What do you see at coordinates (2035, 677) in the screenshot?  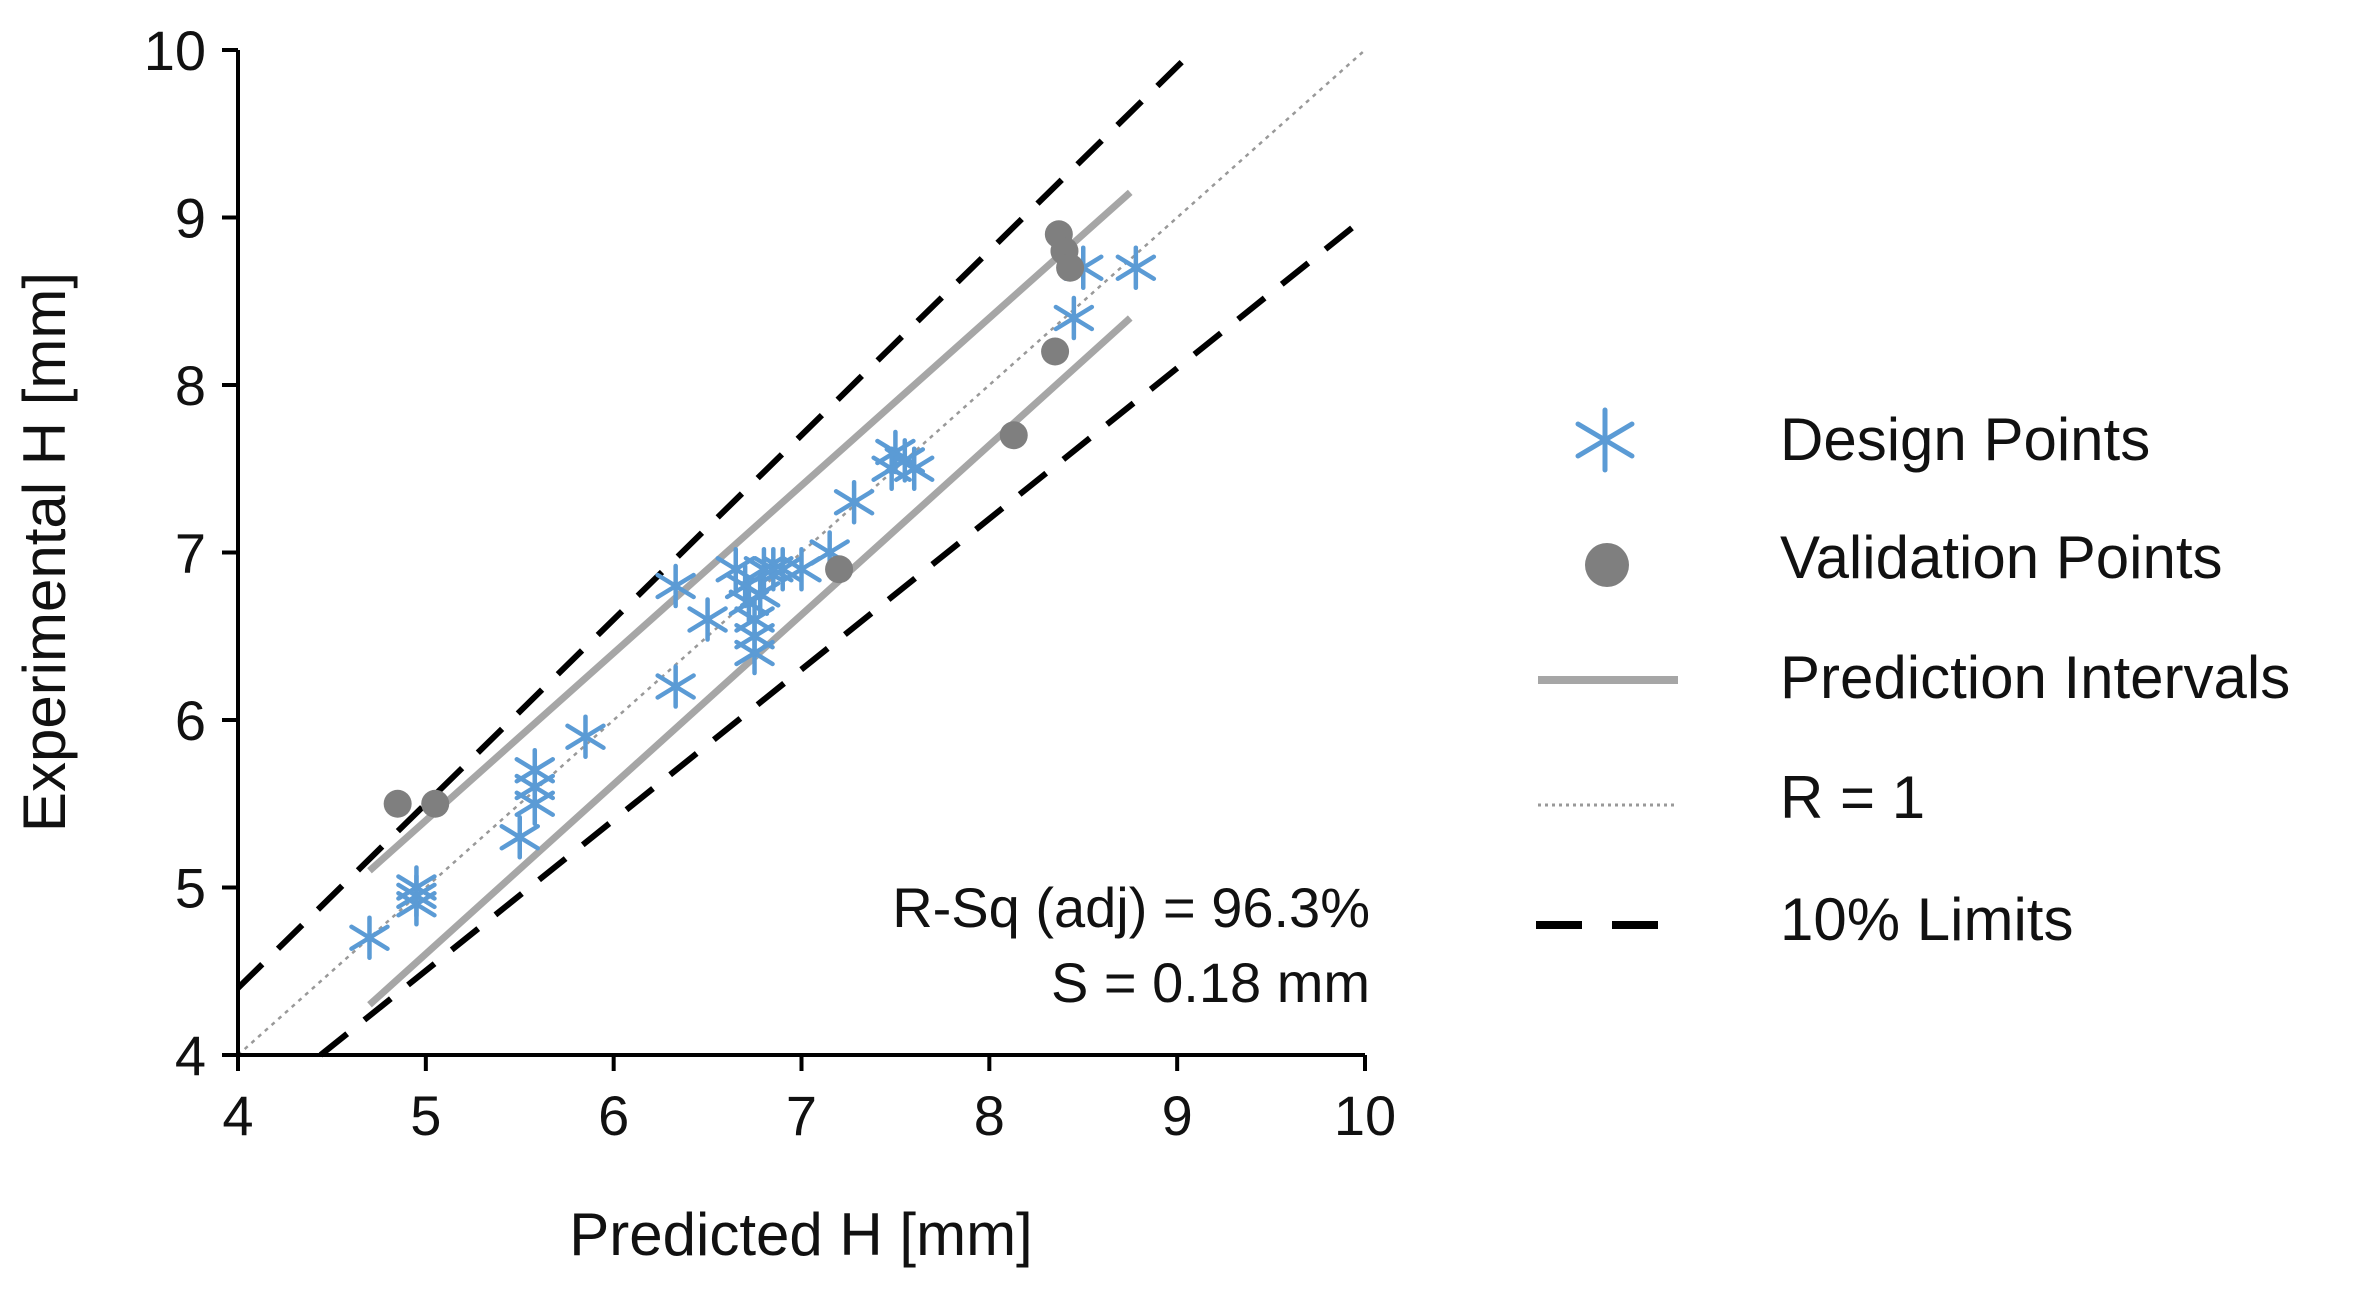 I see `legend-label-prediction-intervals: Prediction Intervals` at bounding box center [2035, 677].